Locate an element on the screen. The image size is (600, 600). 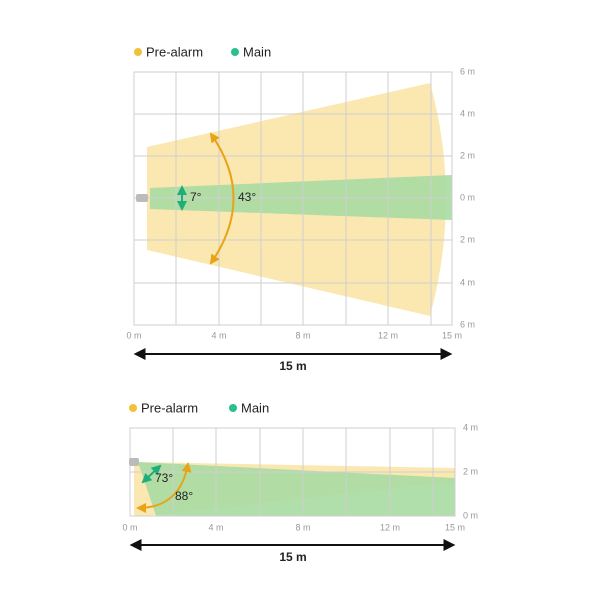
main-zone is located at coordinates (296, 489).